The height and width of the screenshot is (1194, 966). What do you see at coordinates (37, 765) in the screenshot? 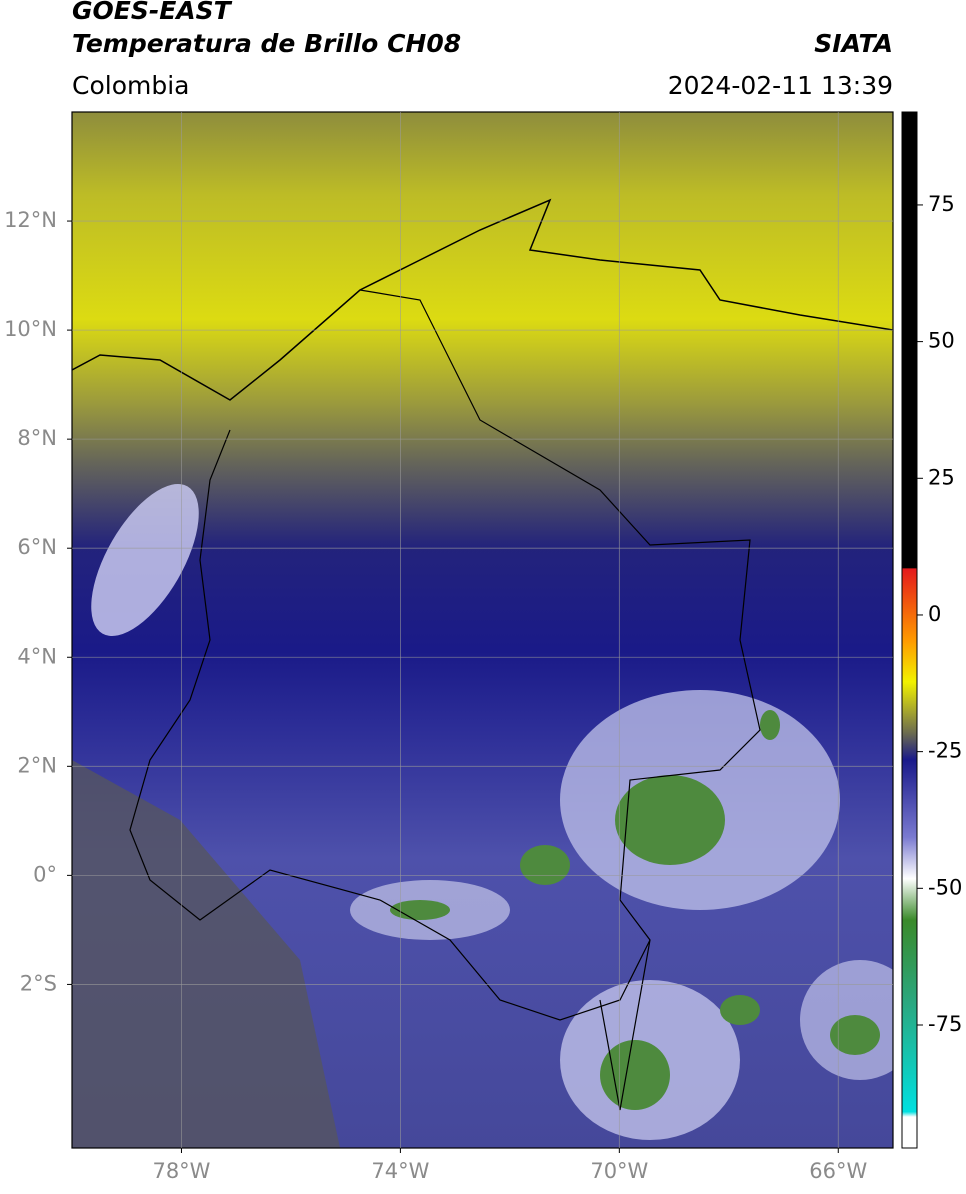
I see `y-tick-label: 2°N` at bounding box center [37, 765].